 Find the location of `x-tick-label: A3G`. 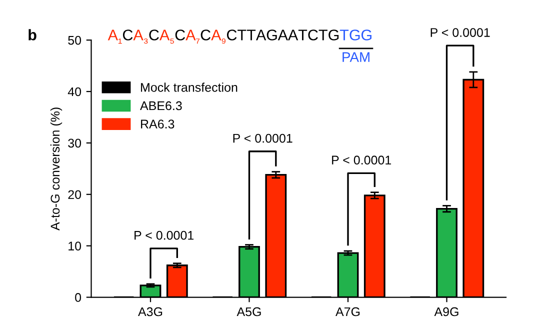

x-tick-label: A3G is located at coordinates (150, 311).